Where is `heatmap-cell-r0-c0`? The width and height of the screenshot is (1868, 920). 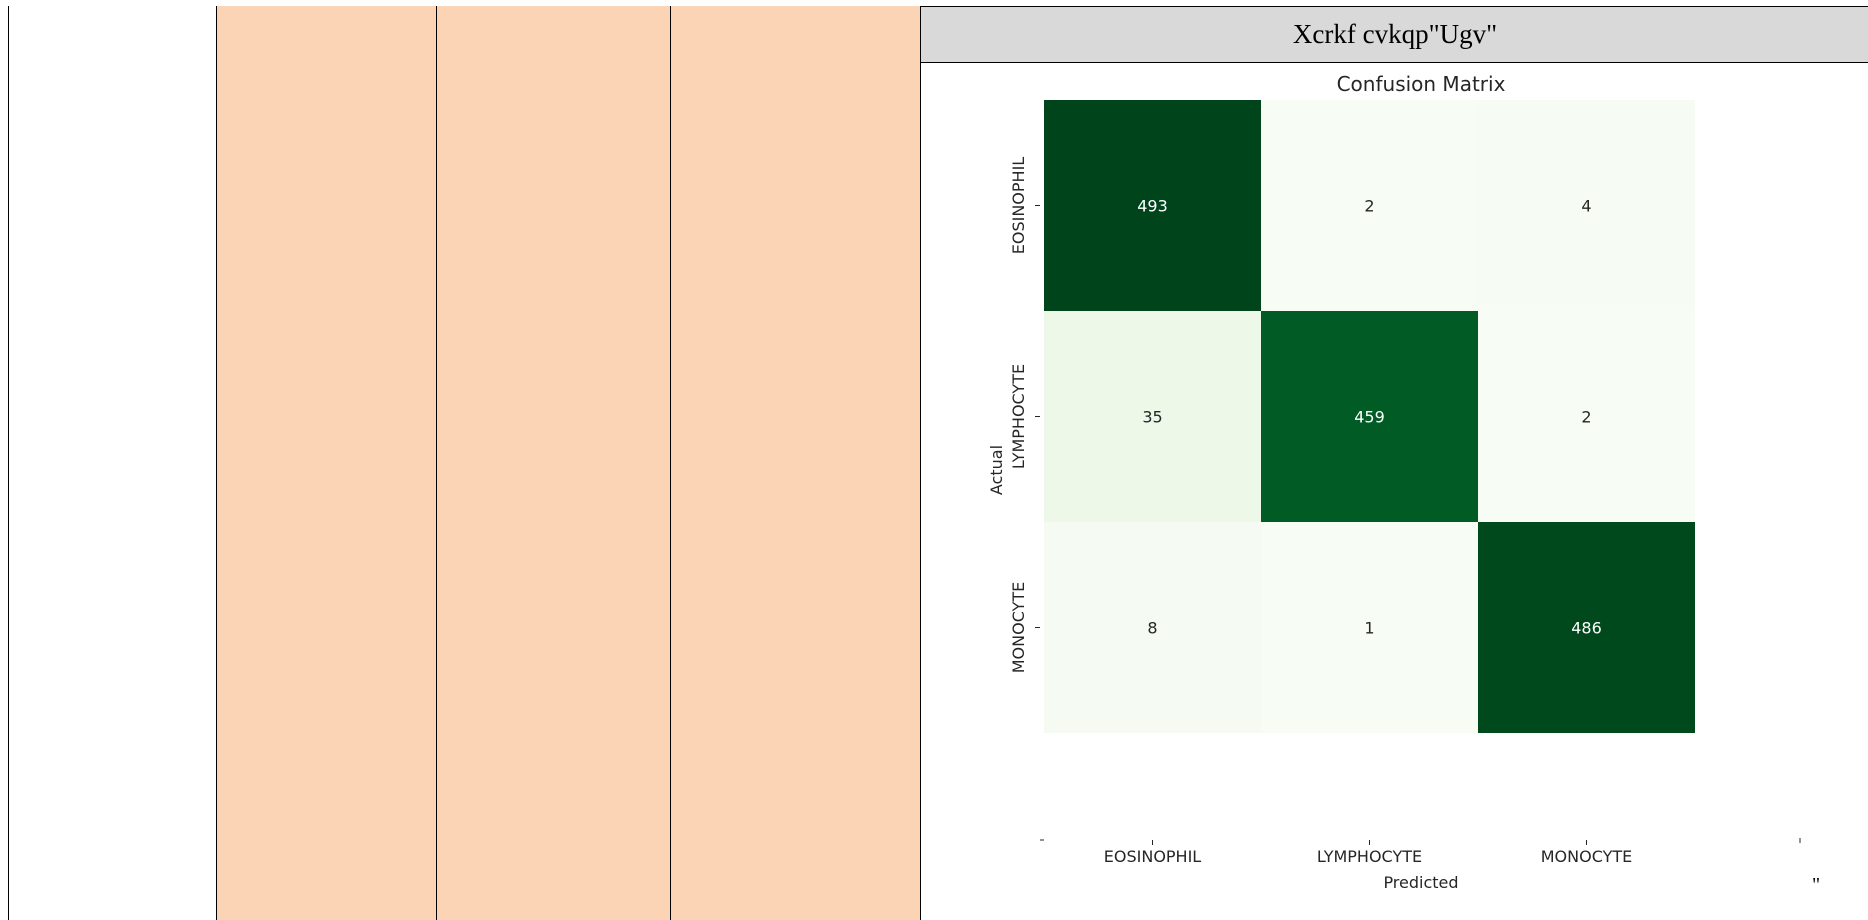
heatmap-cell-r0-c0 is located at coordinates (1152, 205).